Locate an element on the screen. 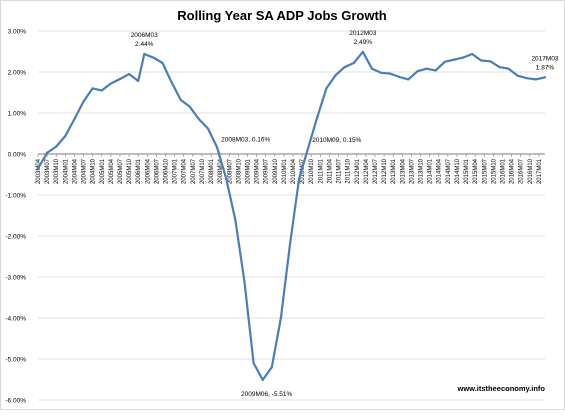 This screenshot has height=415, width=565. x-tick-label: 2007M10 is located at coordinates (203, 171).